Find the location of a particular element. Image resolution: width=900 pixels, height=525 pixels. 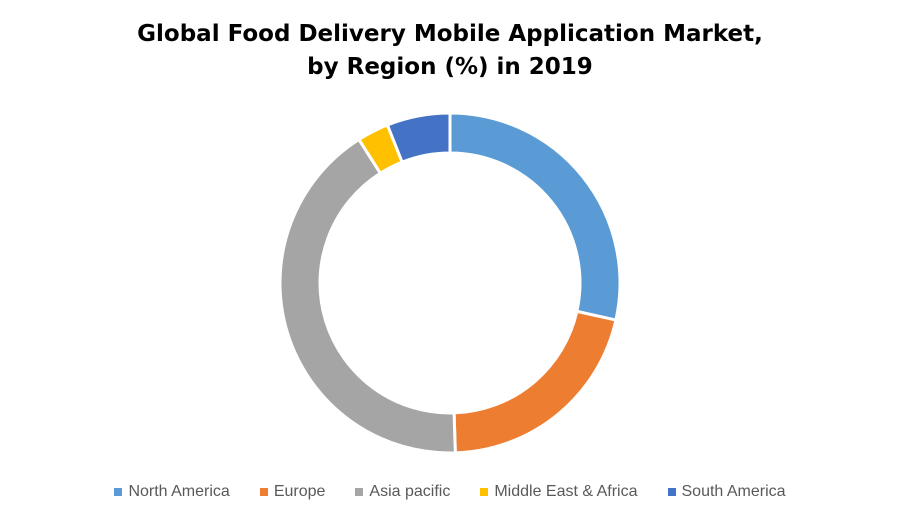

legend-swatch-north-america is located at coordinates (118, 492).